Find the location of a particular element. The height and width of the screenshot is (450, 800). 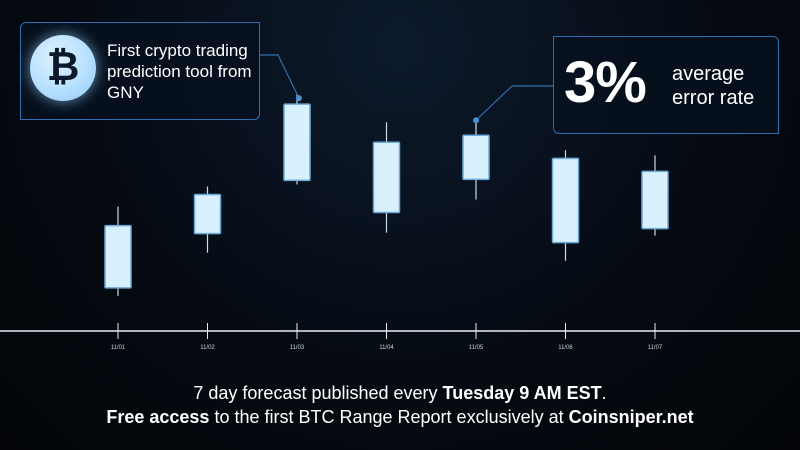

x-tick-label: 11/05 is located at coordinates (476, 348).